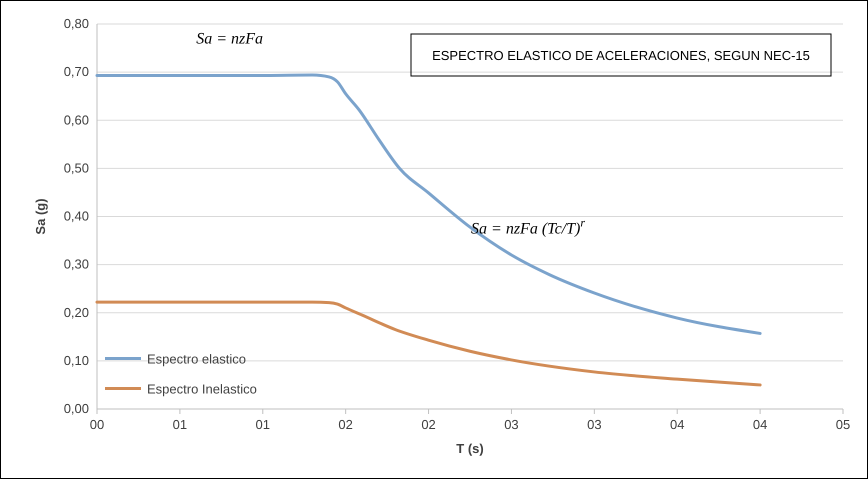  What do you see at coordinates (76, 120) in the screenshot?
I see `y-tick-label: 0,60` at bounding box center [76, 120].